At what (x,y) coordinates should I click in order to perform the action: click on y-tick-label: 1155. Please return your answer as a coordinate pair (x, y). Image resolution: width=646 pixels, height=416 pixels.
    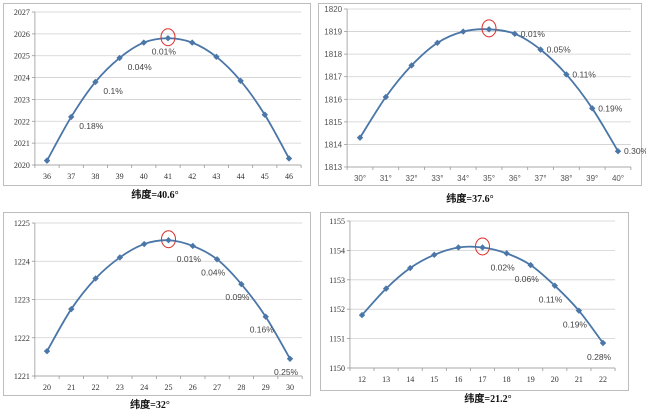
    Looking at the image, I should click on (337, 221).